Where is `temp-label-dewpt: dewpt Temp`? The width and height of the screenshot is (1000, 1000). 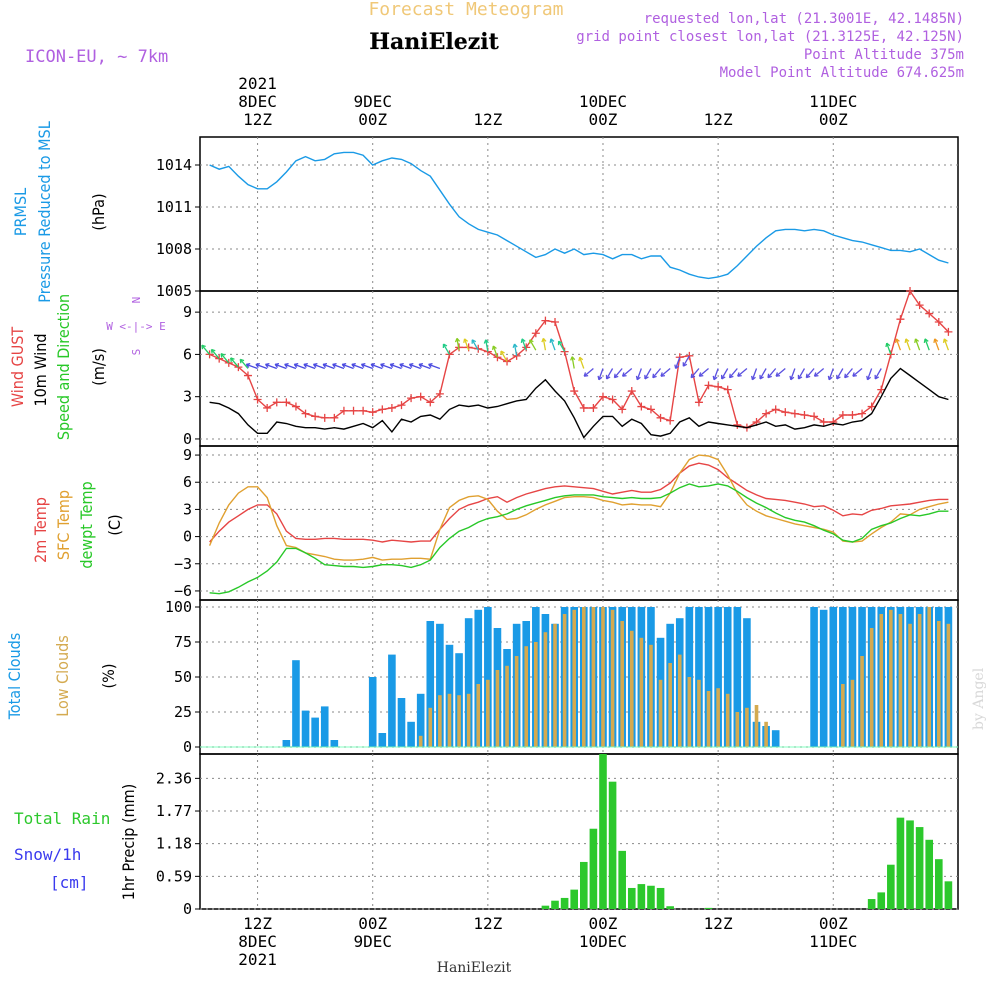
temp-label-dewpt: dewpt Temp is located at coordinates (86, 524).